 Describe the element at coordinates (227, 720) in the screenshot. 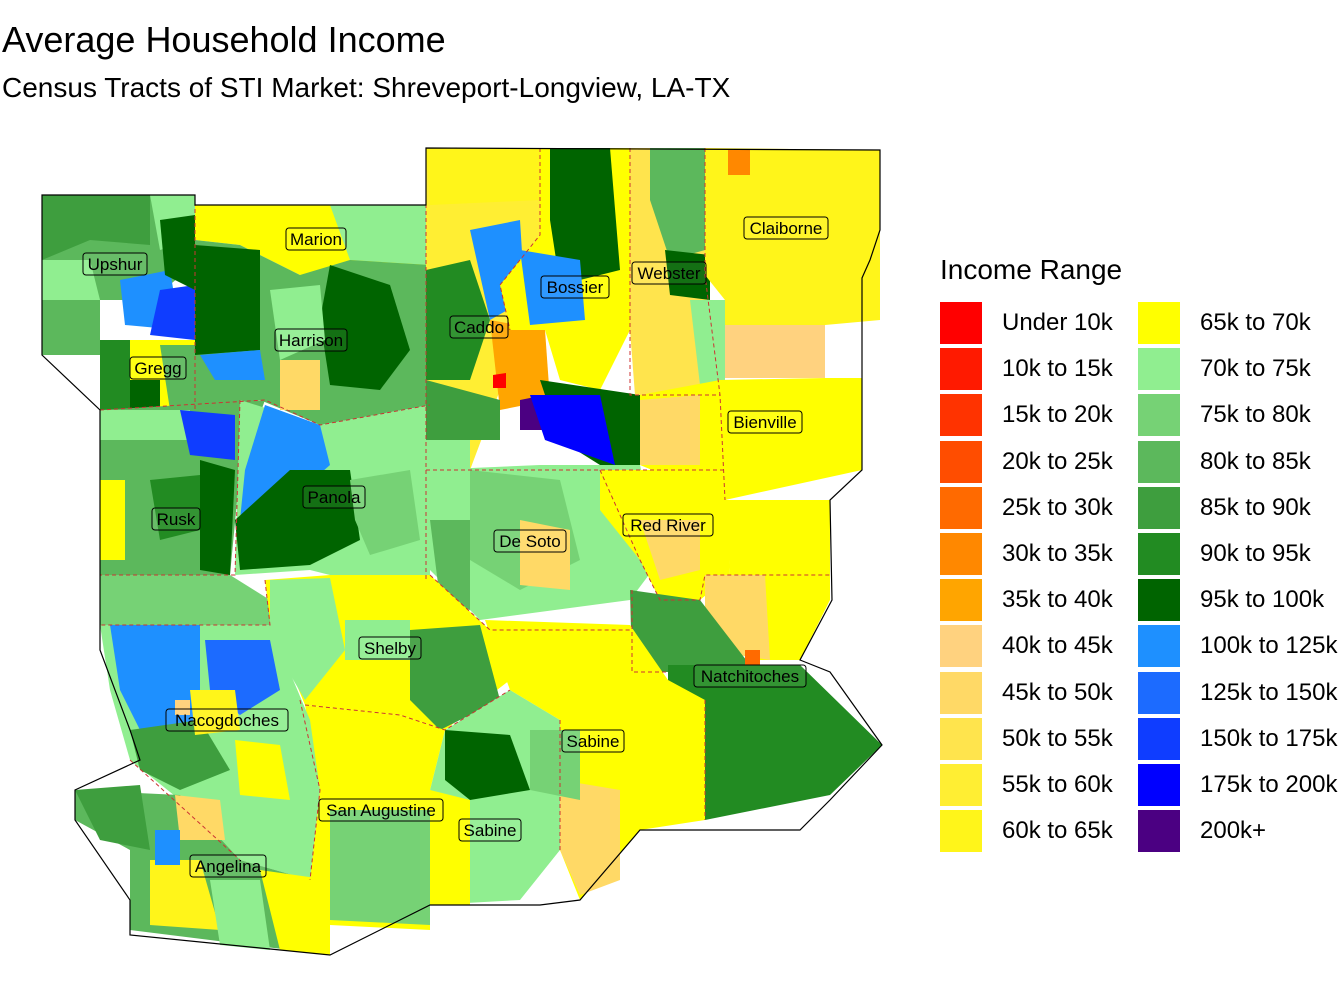

I see `svg-text: Nacogdoches` at that location.